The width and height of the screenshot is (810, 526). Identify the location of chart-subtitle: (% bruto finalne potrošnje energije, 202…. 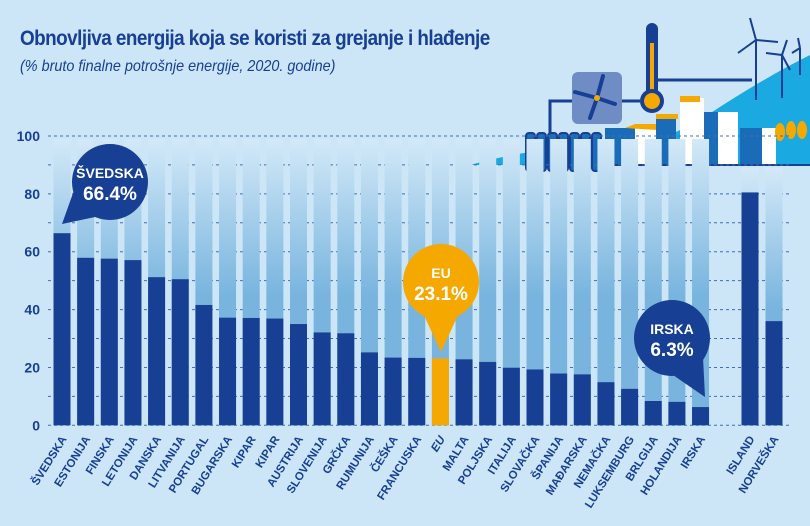
(178, 66).